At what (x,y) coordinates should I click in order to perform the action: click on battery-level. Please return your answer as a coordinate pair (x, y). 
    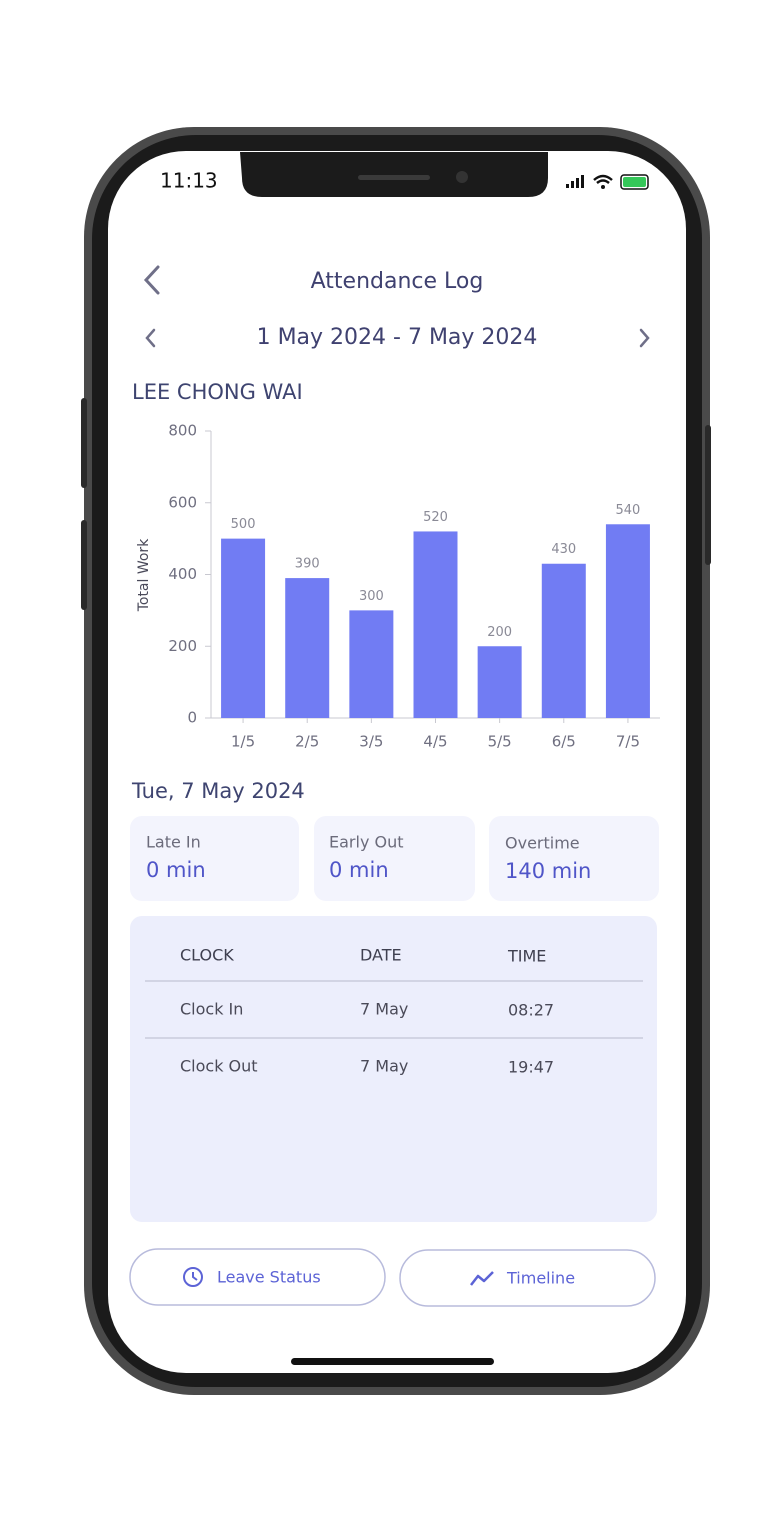
    Looking at the image, I should click on (634, 182).